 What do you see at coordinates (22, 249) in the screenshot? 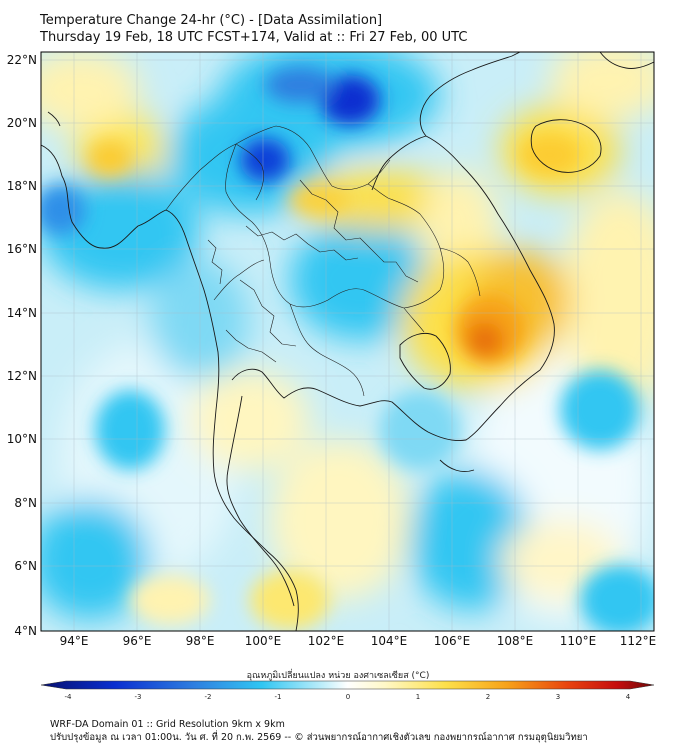
I see `lat-label: 16°N` at bounding box center [22, 249].